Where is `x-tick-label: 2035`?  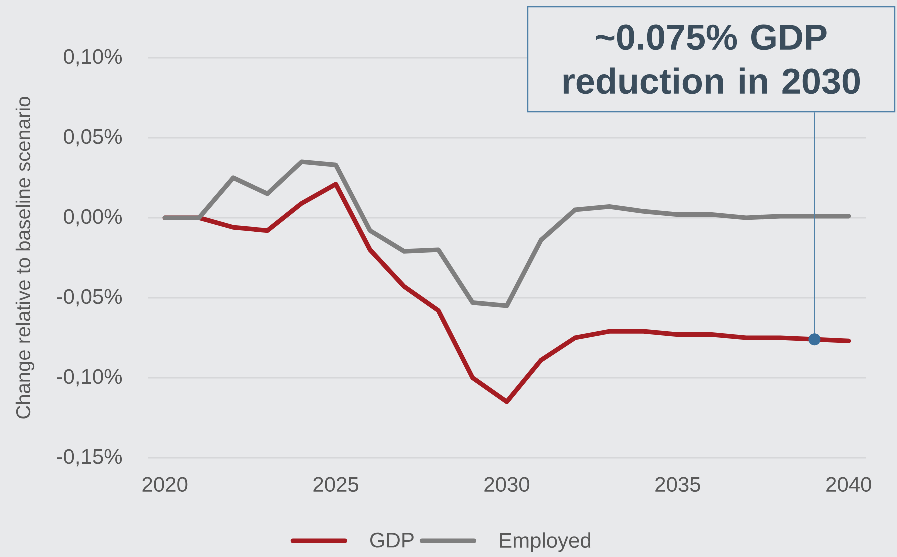 x-tick-label: 2035 is located at coordinates (678, 484).